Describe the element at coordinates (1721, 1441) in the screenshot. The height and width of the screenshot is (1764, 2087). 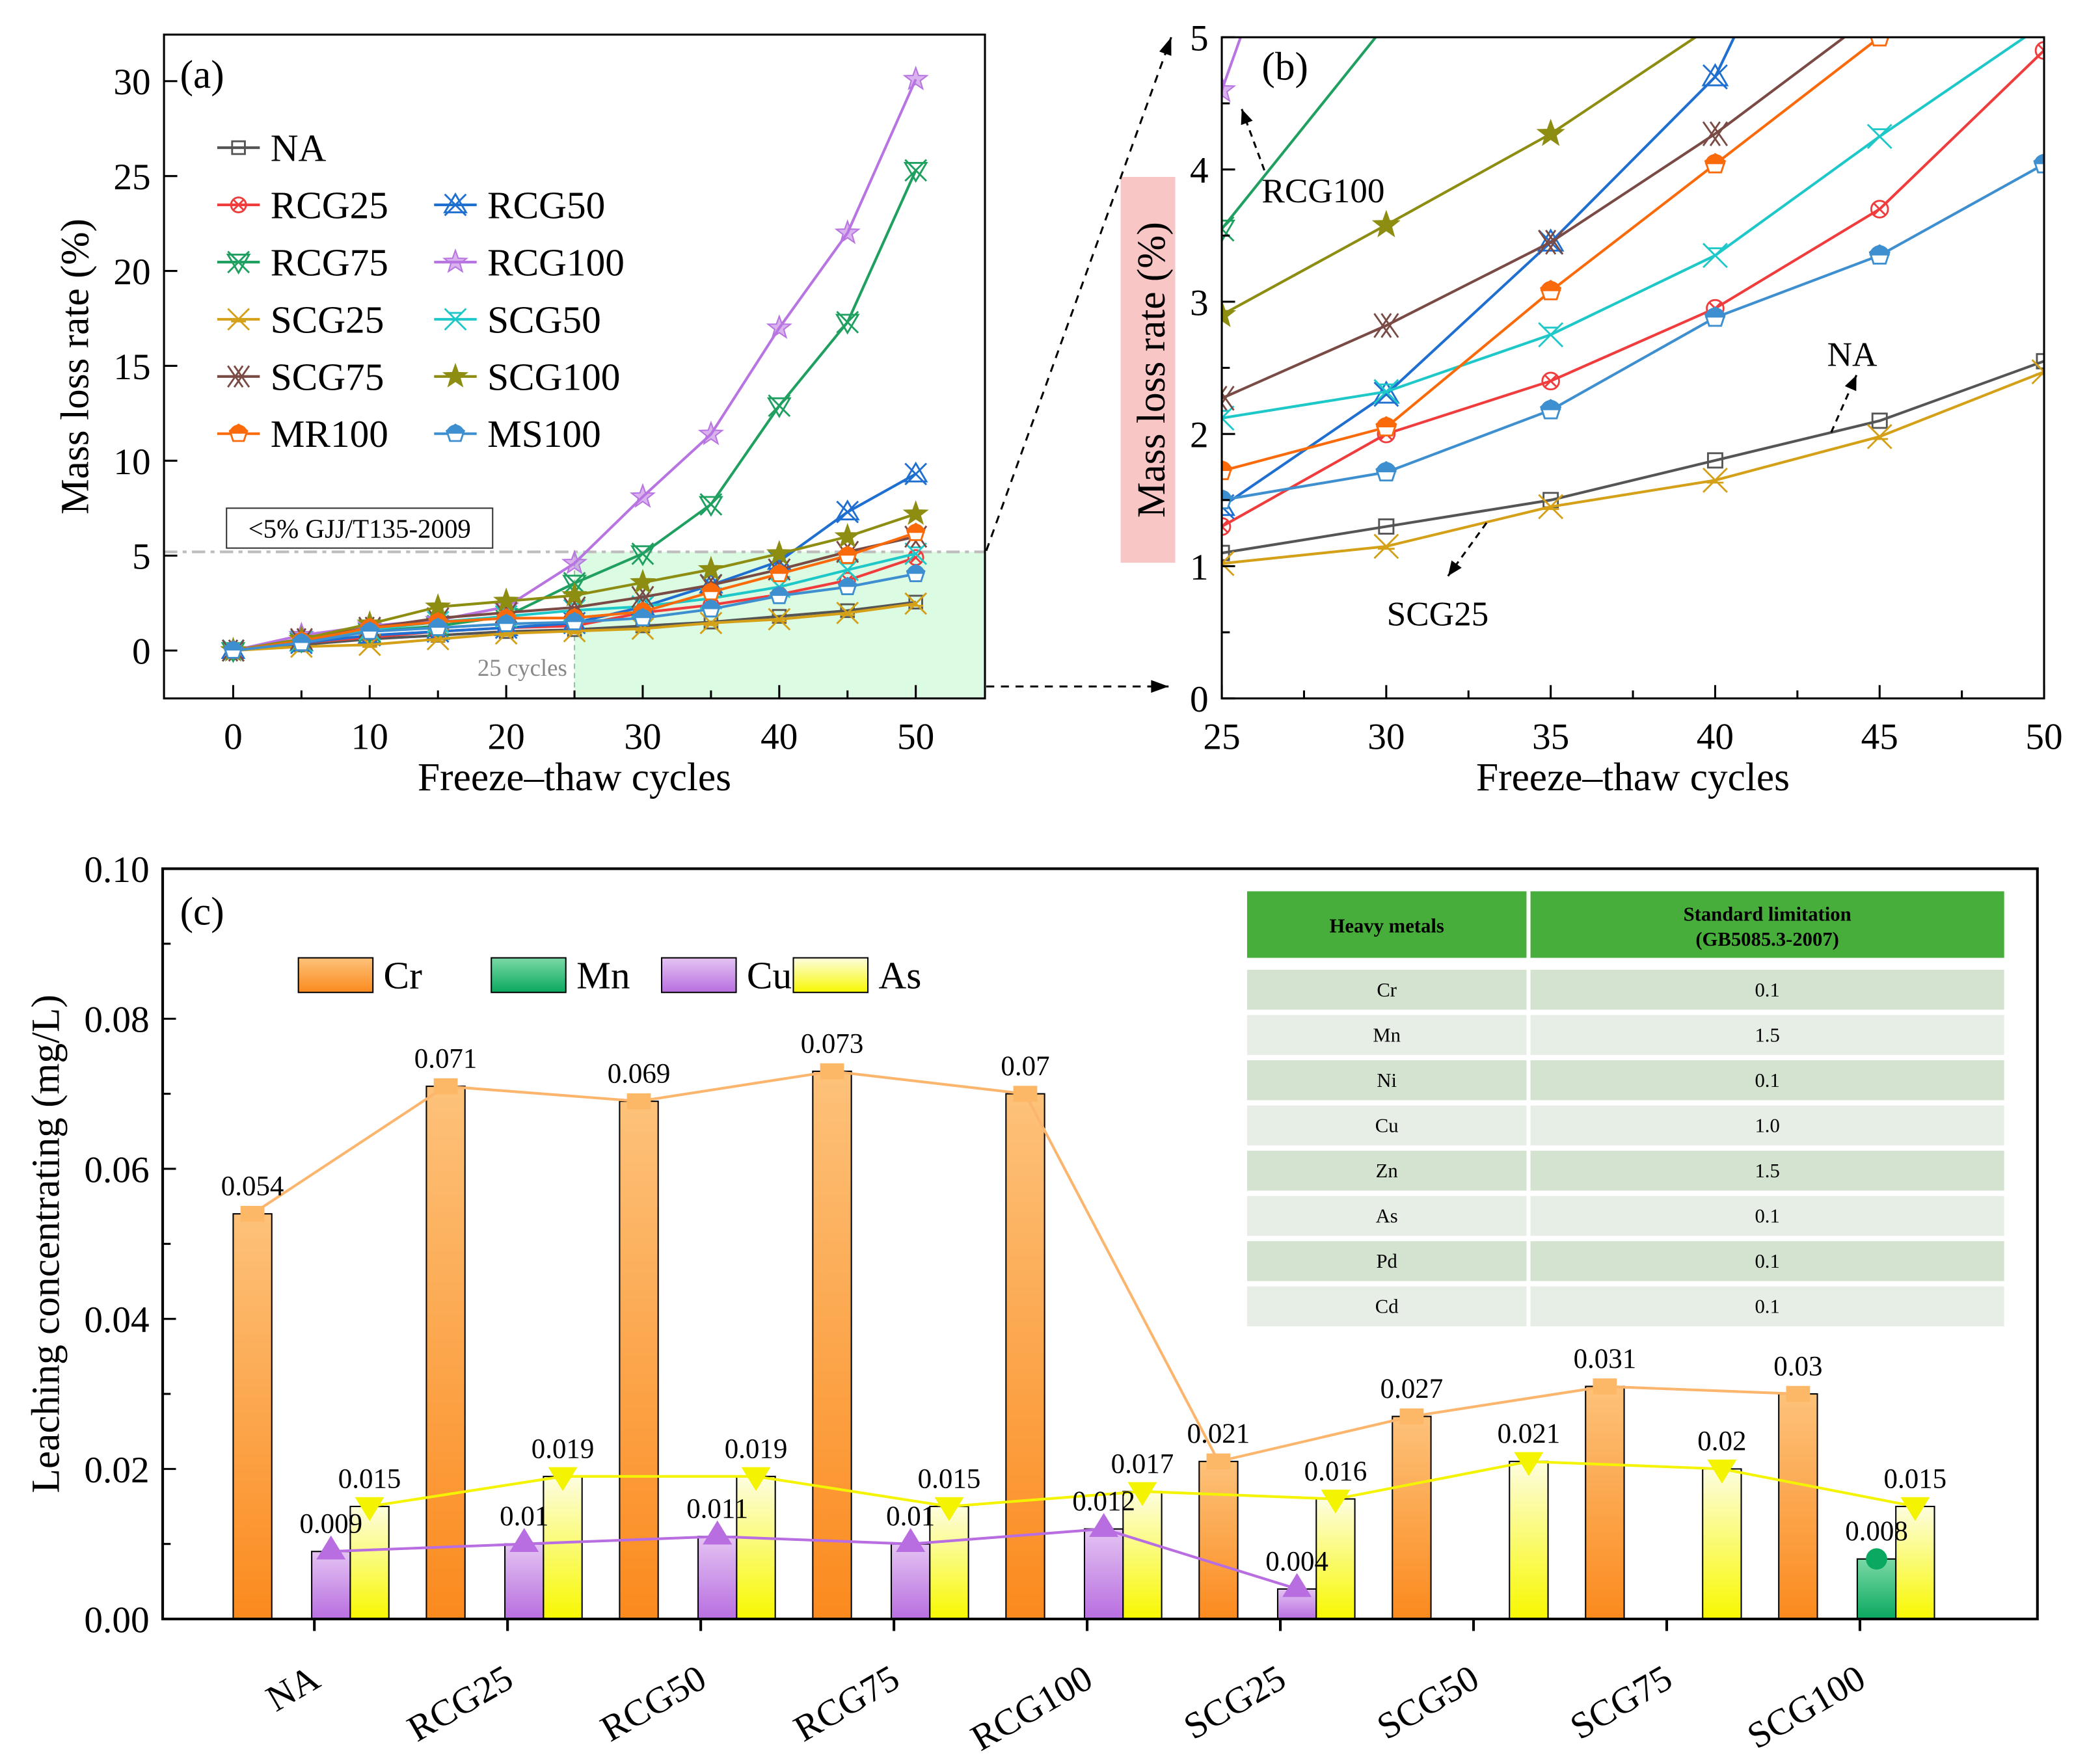
I see `data-label-As: 0.02` at that location.